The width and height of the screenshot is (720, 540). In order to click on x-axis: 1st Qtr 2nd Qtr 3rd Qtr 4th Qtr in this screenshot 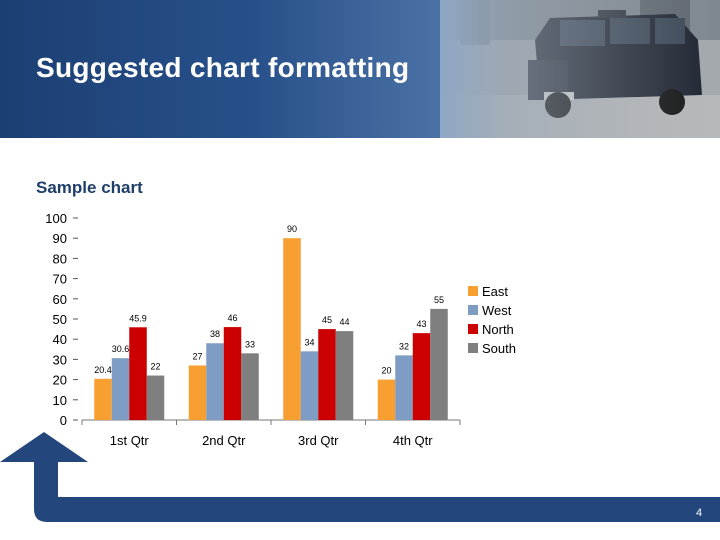, I will do `click(271, 433)`.